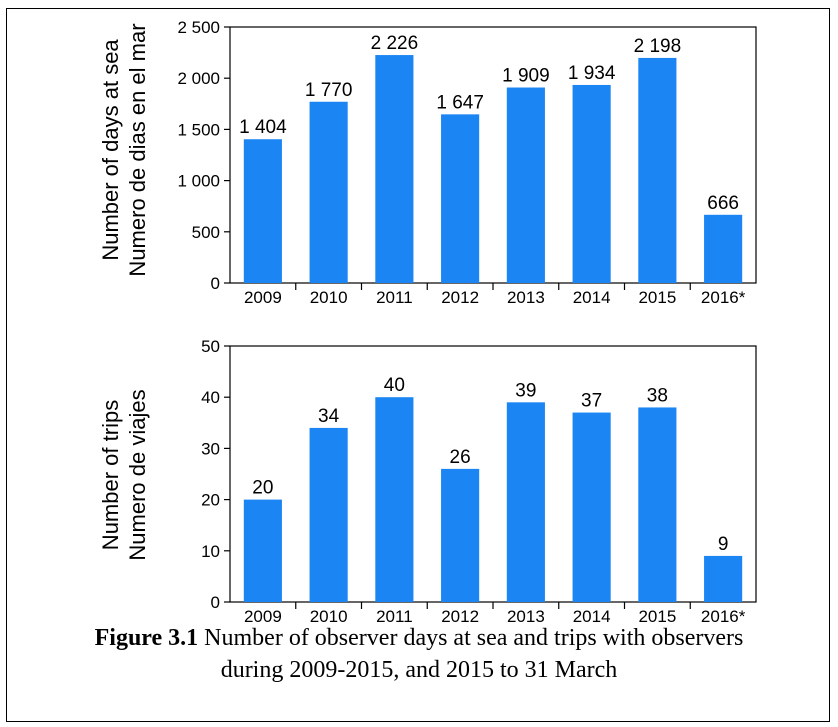 This screenshot has height=727, width=838. I want to click on days-value-label: 1 770, so click(329, 90).